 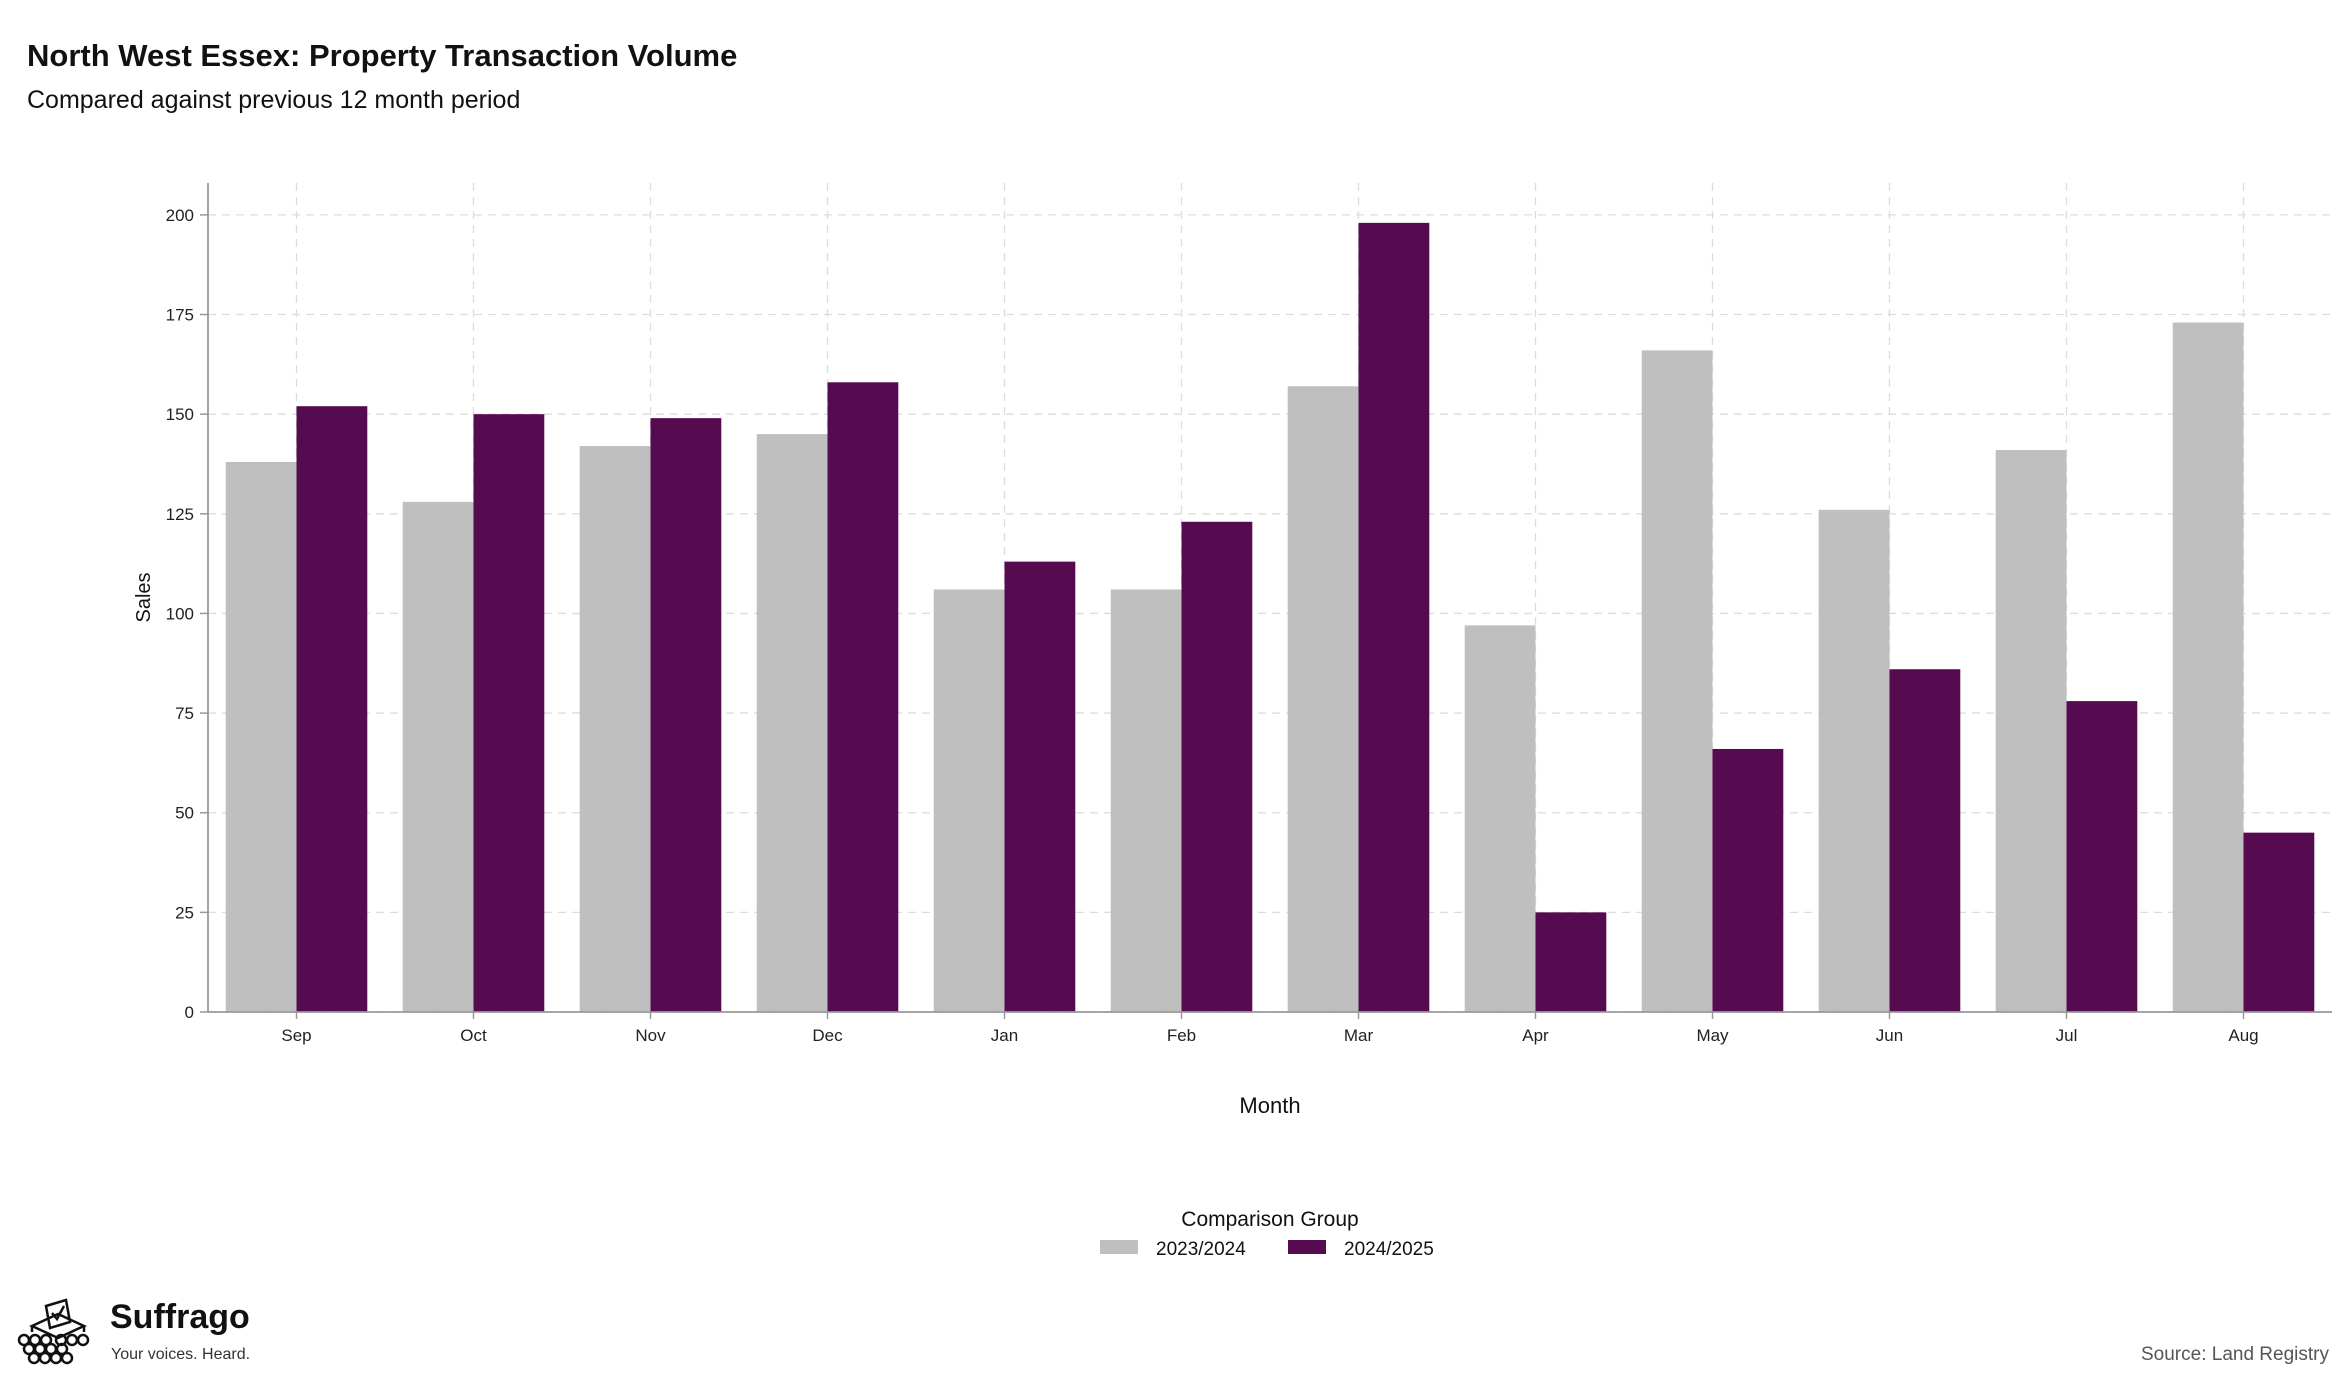 What do you see at coordinates (1307, 1247) in the screenshot?
I see `legend-swatch-2024-2025` at bounding box center [1307, 1247].